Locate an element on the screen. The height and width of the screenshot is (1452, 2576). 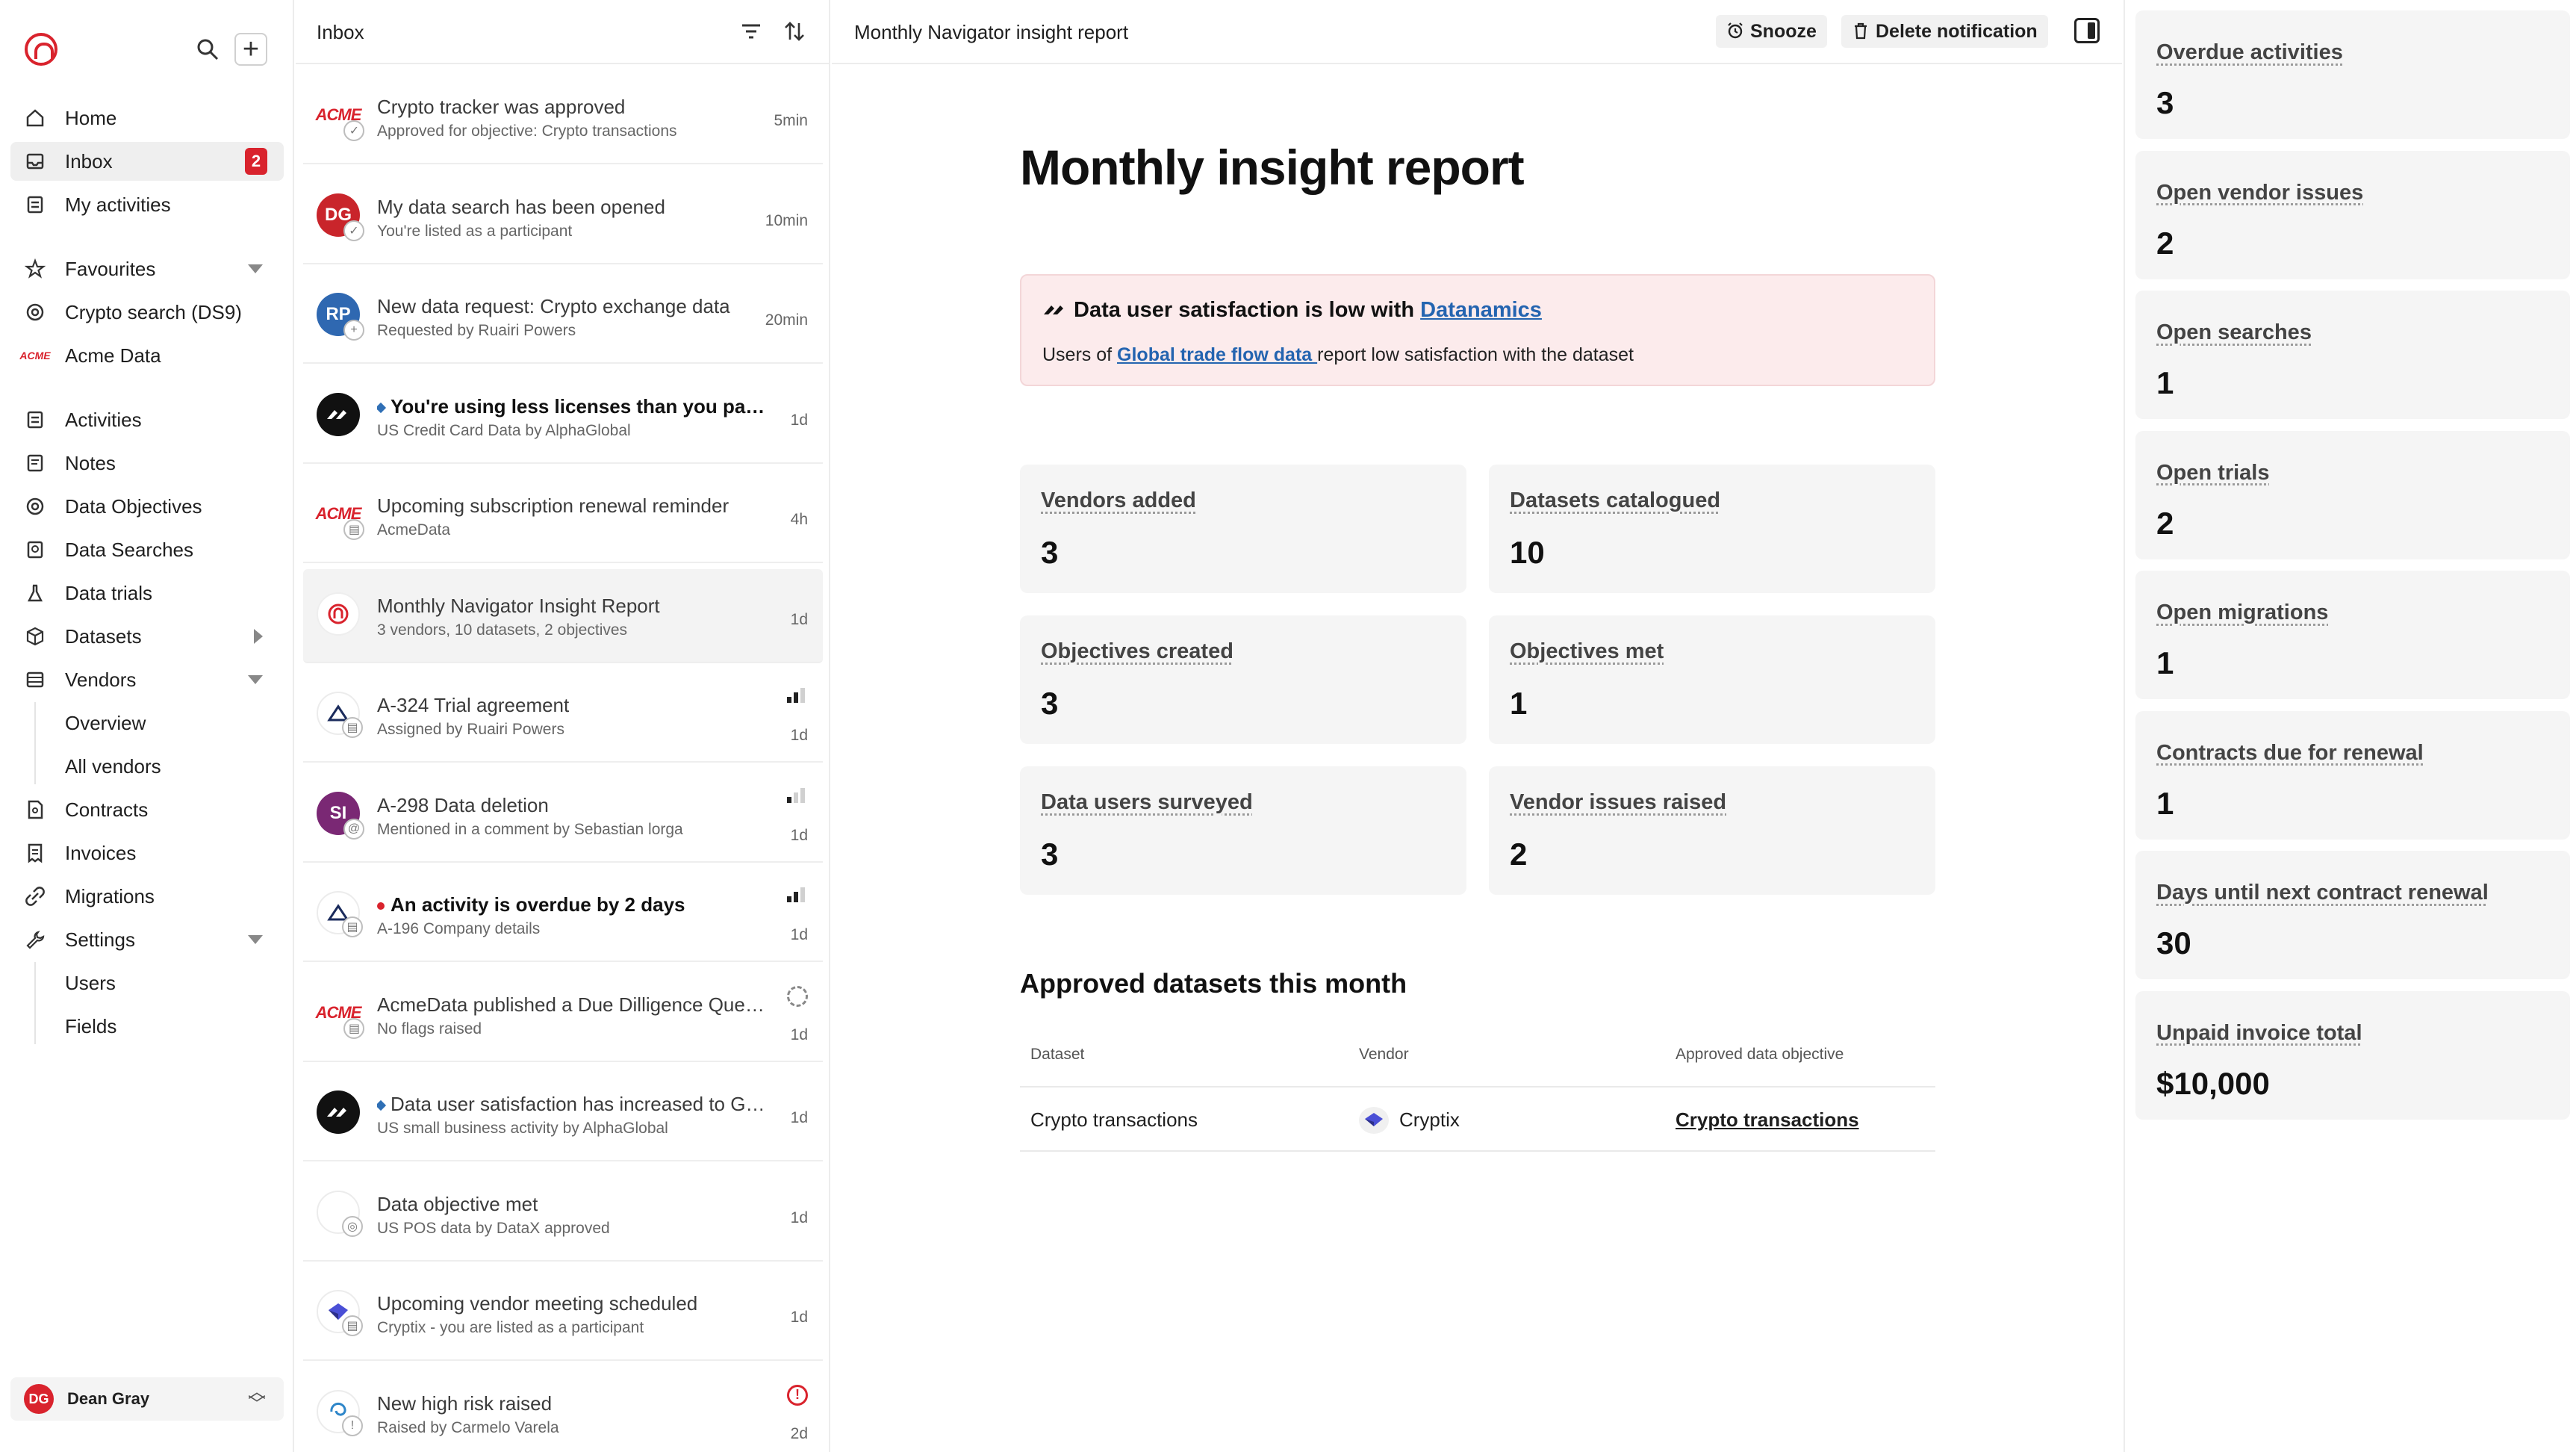
type-badge-icon: ✓ is located at coordinates (353, 130).